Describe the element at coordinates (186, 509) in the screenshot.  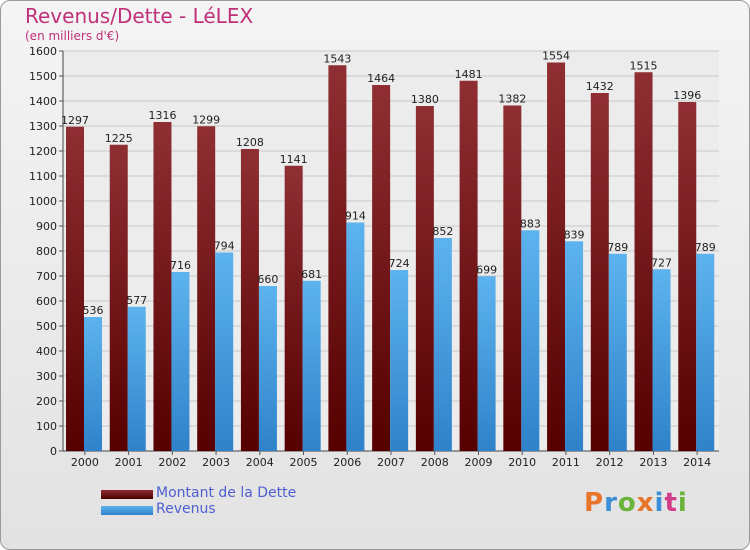
I see `legend-label-revenus: Revenus` at that location.